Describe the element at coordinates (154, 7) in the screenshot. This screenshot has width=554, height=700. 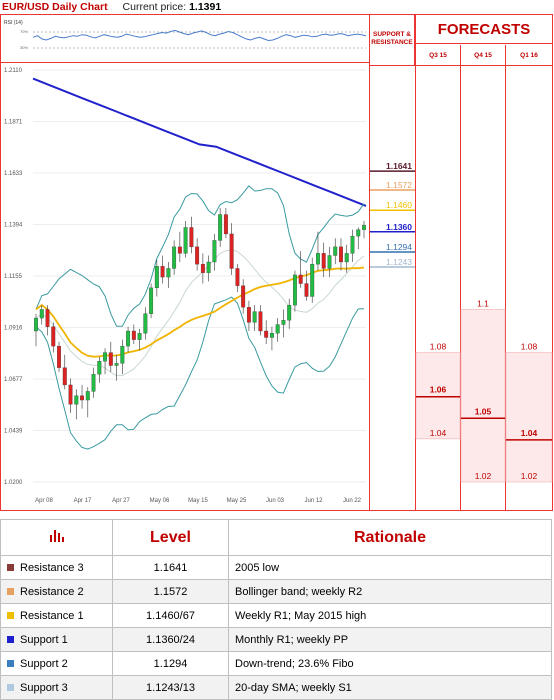
I see `current-price-label: Current price:` at that location.